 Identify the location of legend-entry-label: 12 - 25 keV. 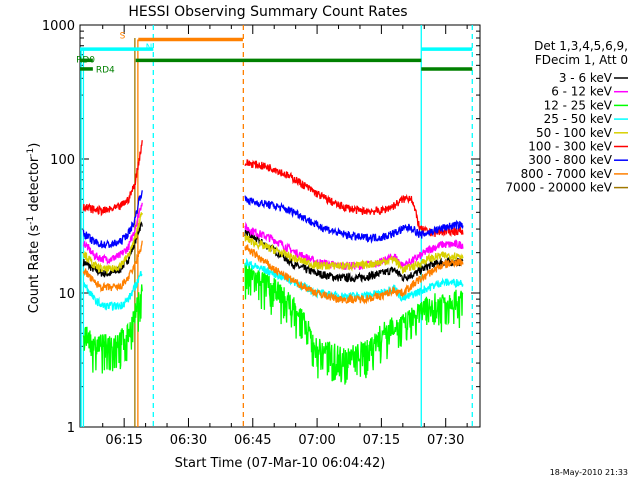
(578, 105).